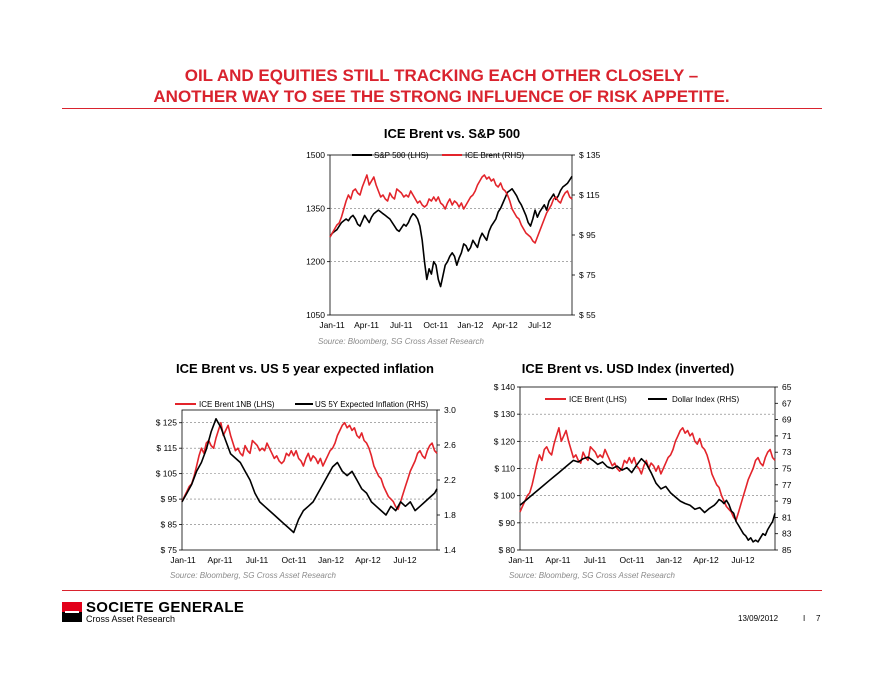  What do you see at coordinates (165, 607) in the screenshot?
I see `brand-name: SOCIETE GENERALE` at bounding box center [165, 607].